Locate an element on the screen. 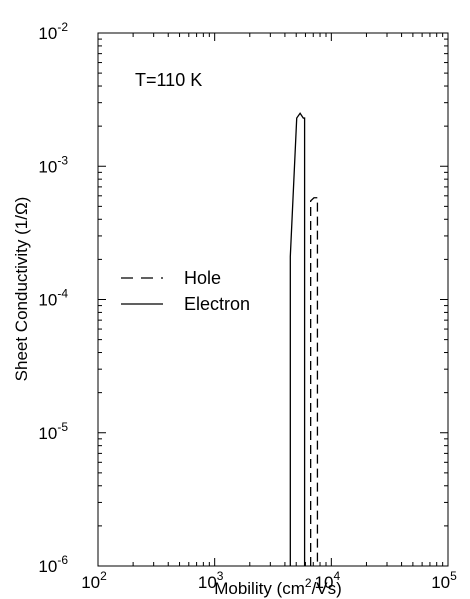 This screenshot has height=599, width=470. x-tick-label: 10² is located at coordinates (94, 580).